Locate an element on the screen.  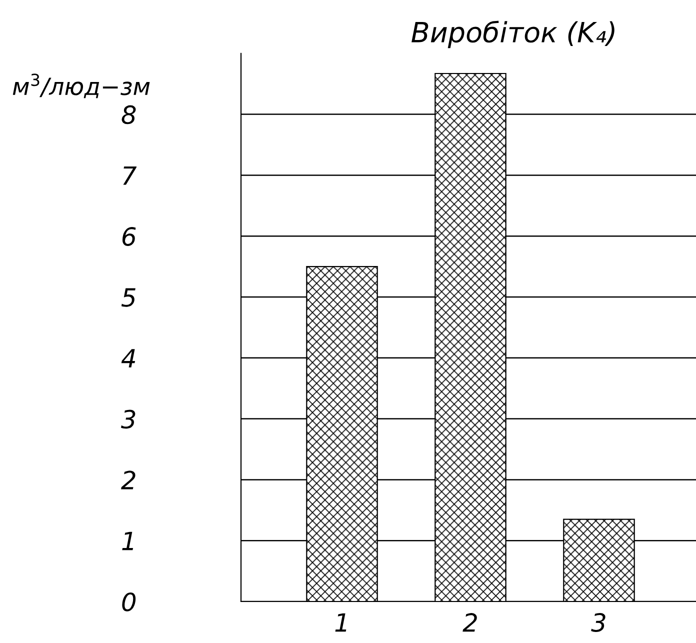
y-tick-label: 5 is located at coordinates (128, 297).